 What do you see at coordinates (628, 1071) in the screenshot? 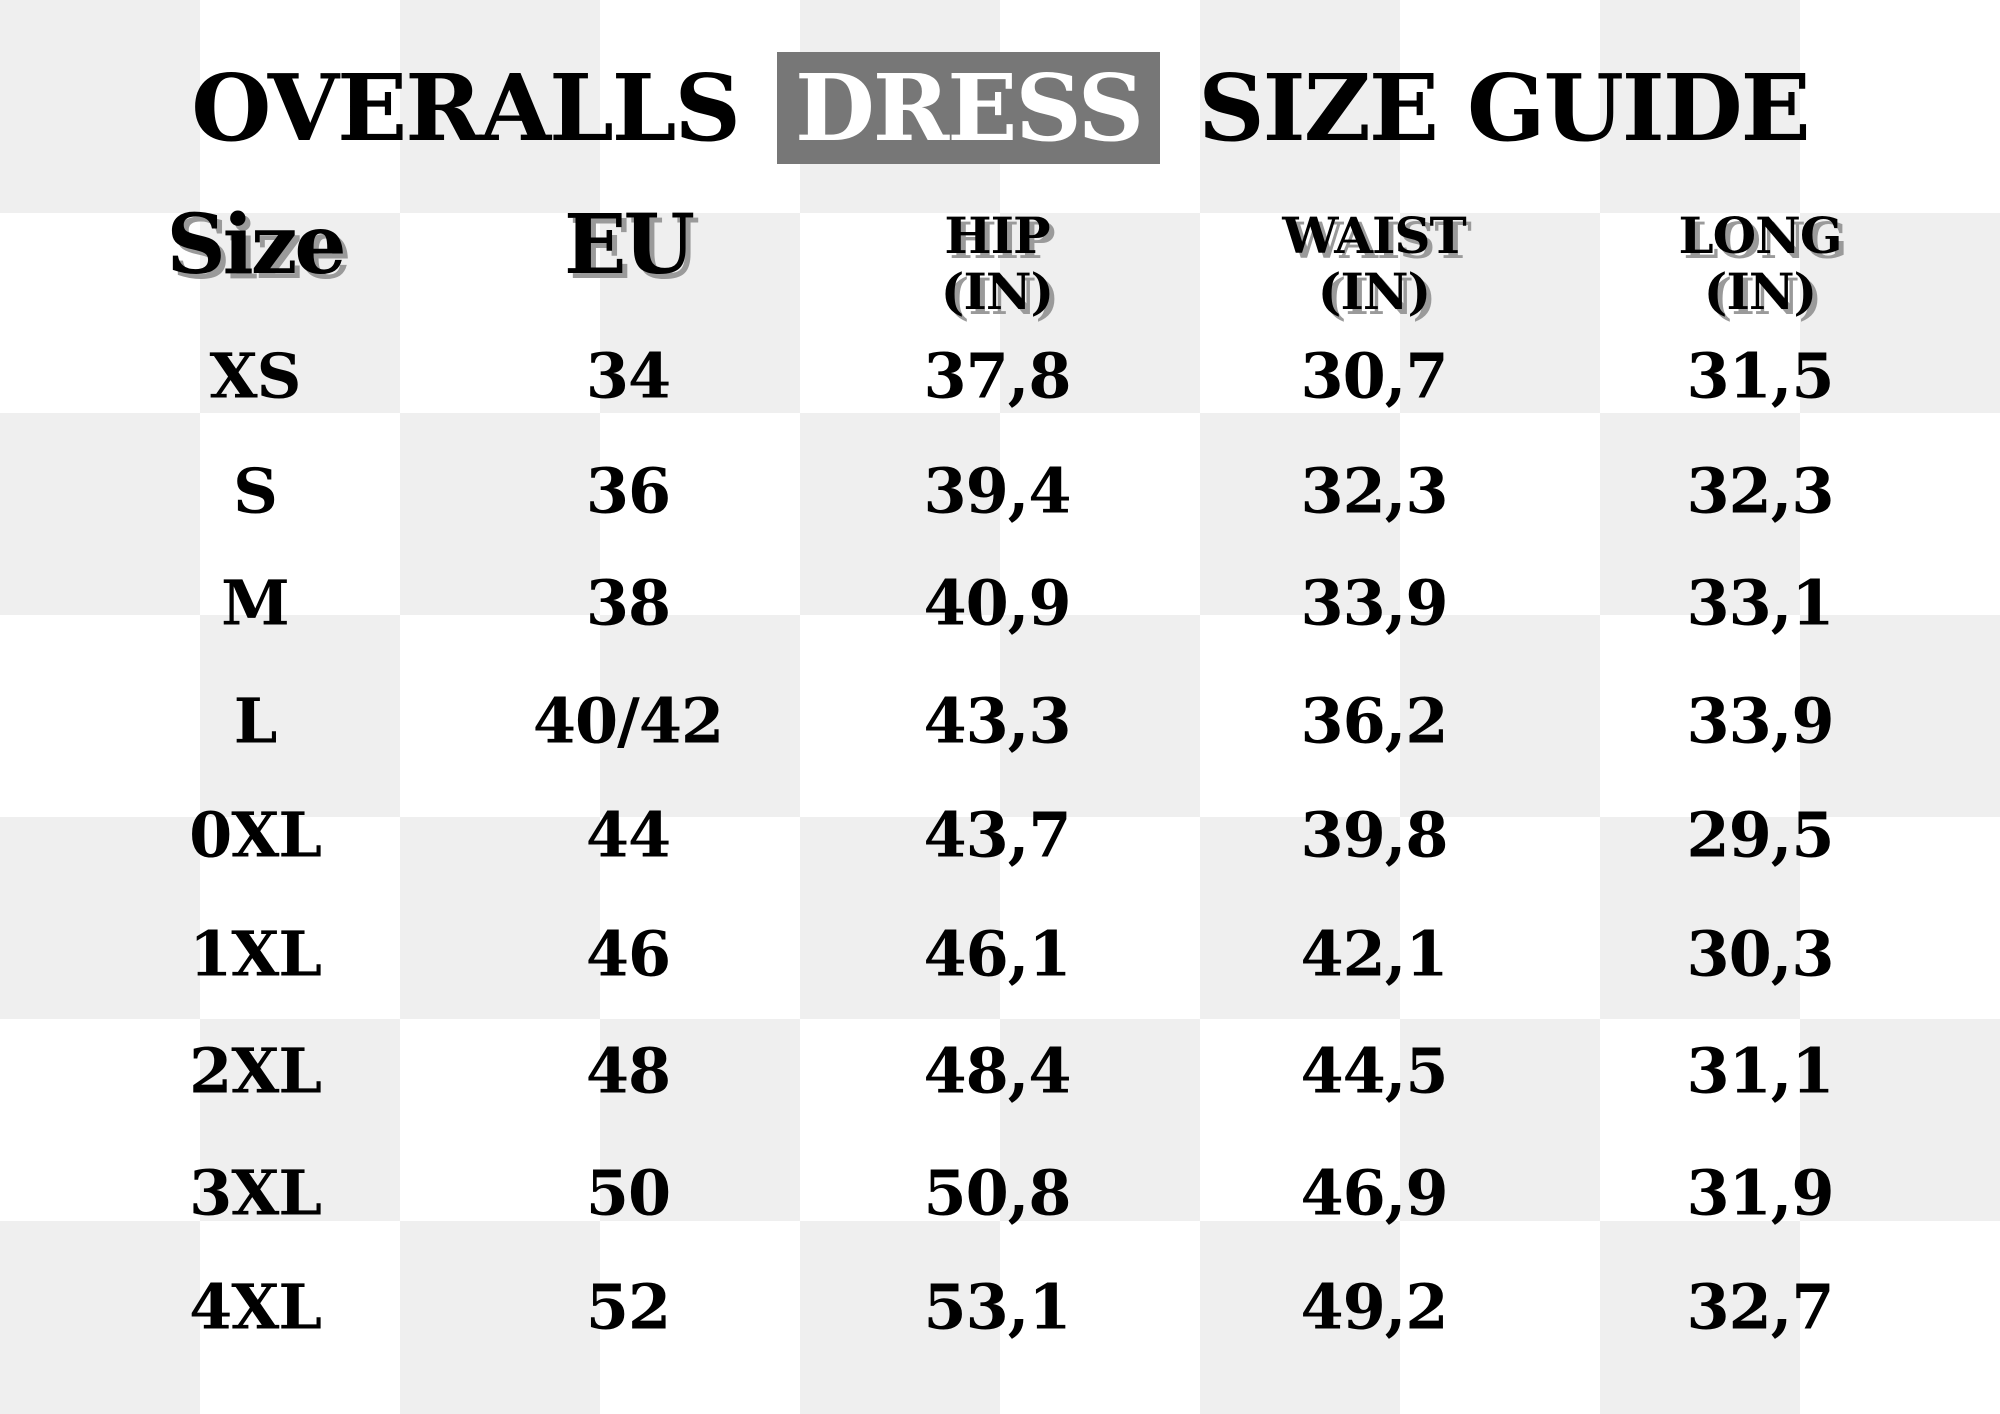
I see `cell-eu: 48` at bounding box center [628, 1071].